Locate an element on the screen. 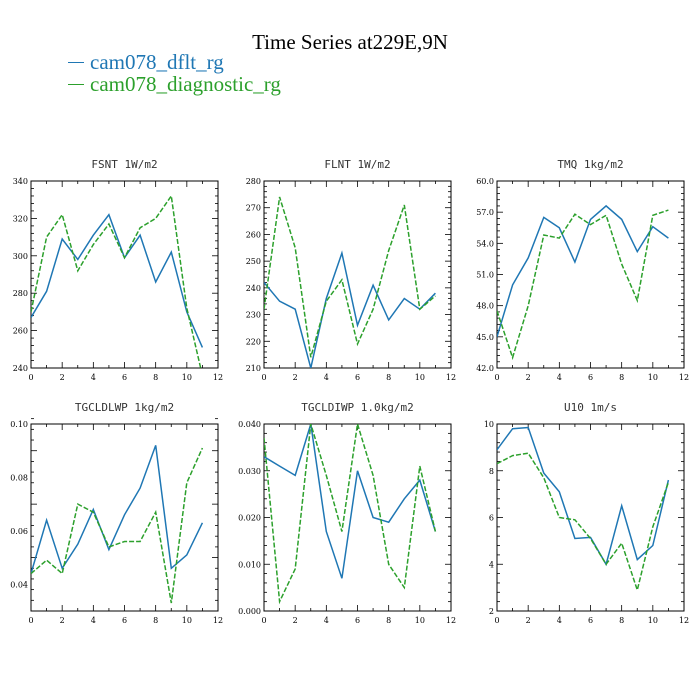 Image resolution: width=700 pixels, height=700 pixels. y-tick-label: 54.0 is located at coordinates (485, 243).